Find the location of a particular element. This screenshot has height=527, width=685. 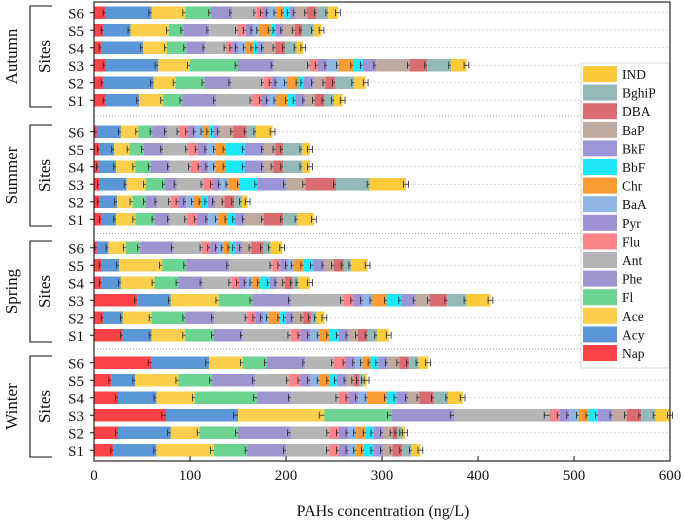

legend-label-bap: BaP is located at coordinates (633, 130).